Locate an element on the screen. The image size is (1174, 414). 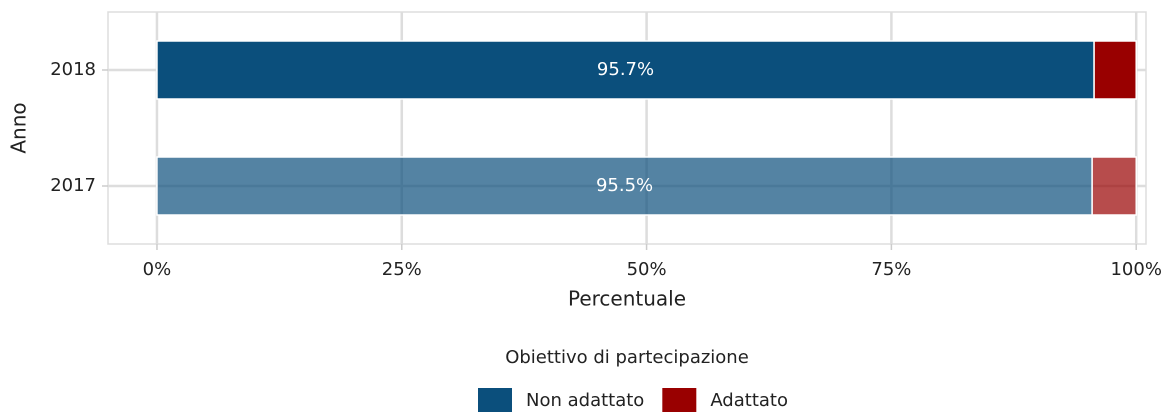
x-axis-title: Percentuale is located at coordinates (627, 299).